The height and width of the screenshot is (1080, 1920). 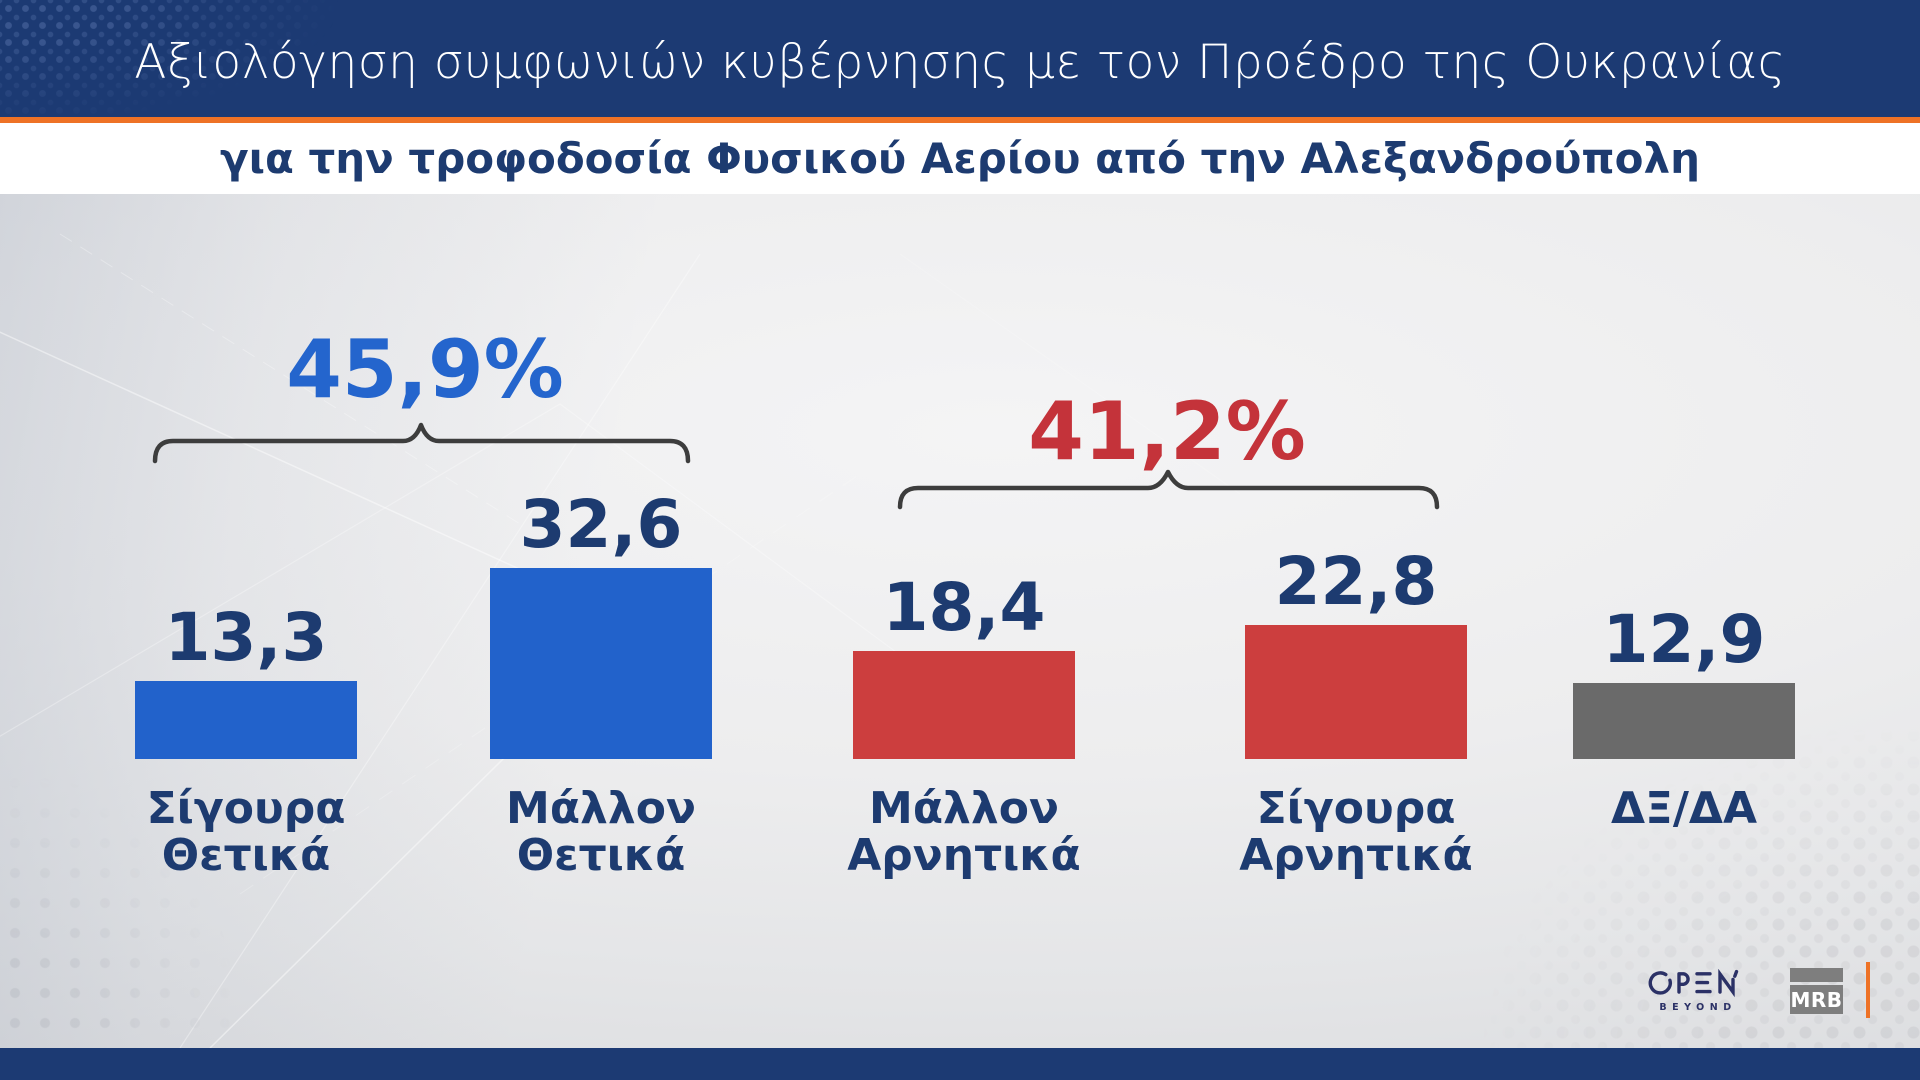 I want to click on bar-category-label: Μάλλον Θετικά, so click(x=601, y=832).